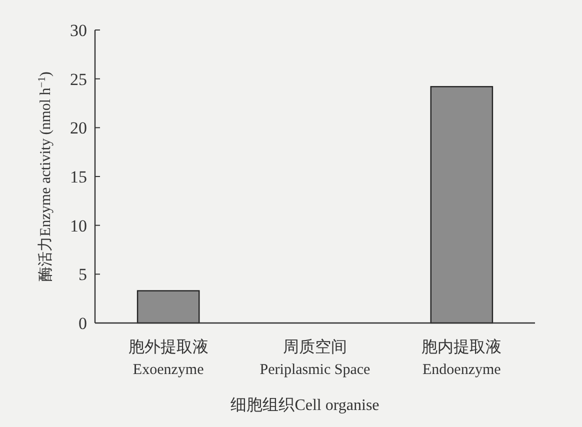 This screenshot has height=427, width=582. Describe the element at coordinates (168, 358) in the screenshot. I see `x-tick-label: 胞外提取液 Exoenzyme` at that location.